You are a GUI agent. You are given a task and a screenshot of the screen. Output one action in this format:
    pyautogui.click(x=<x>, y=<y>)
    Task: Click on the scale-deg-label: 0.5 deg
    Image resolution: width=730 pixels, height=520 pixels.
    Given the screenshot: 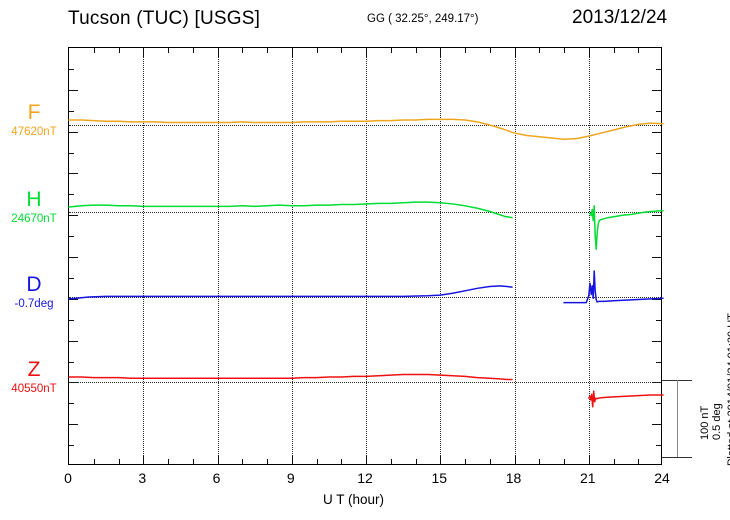 What is the action you would take?
    pyautogui.click(x=717, y=421)
    